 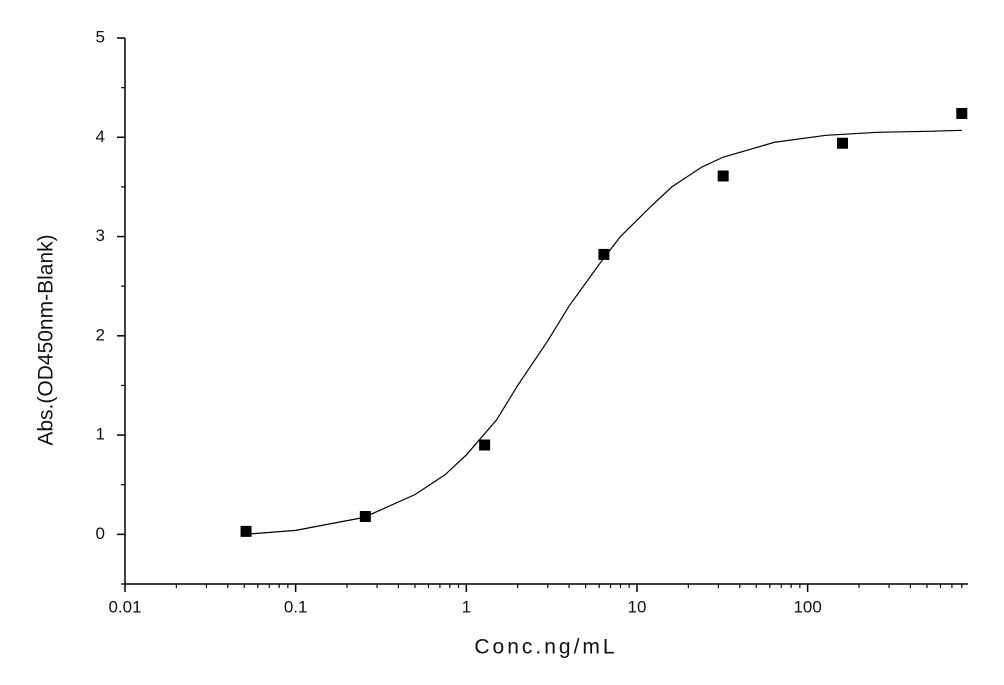 What do you see at coordinates (124, 606) in the screenshot?
I see `x-tick-label: 0.01` at bounding box center [124, 606].